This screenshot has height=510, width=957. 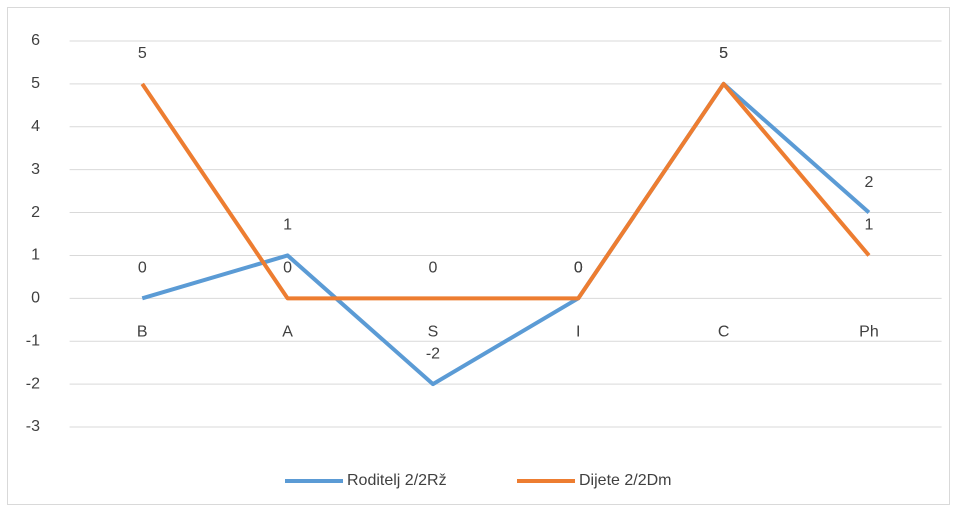 What do you see at coordinates (33, 426) in the screenshot?
I see `y-tick-label: -3` at bounding box center [33, 426].